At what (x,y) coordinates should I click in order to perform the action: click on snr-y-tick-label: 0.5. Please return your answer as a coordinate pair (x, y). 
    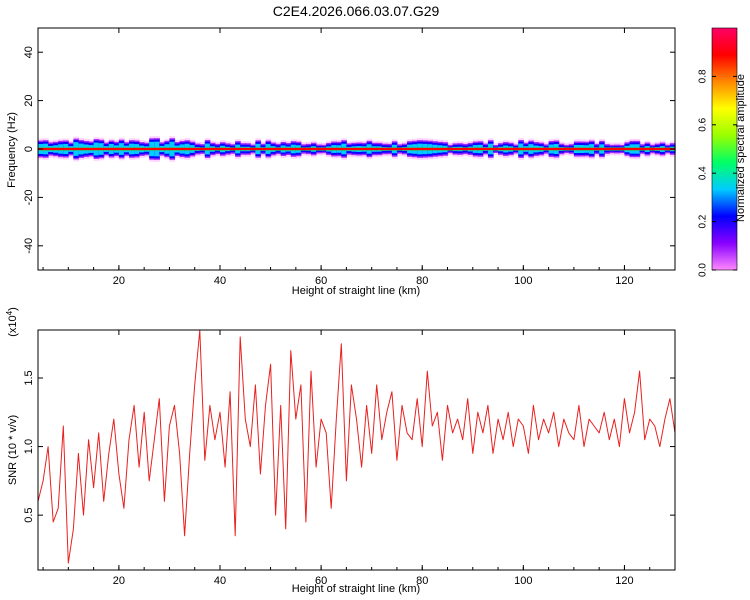
    Looking at the image, I should click on (29, 514).